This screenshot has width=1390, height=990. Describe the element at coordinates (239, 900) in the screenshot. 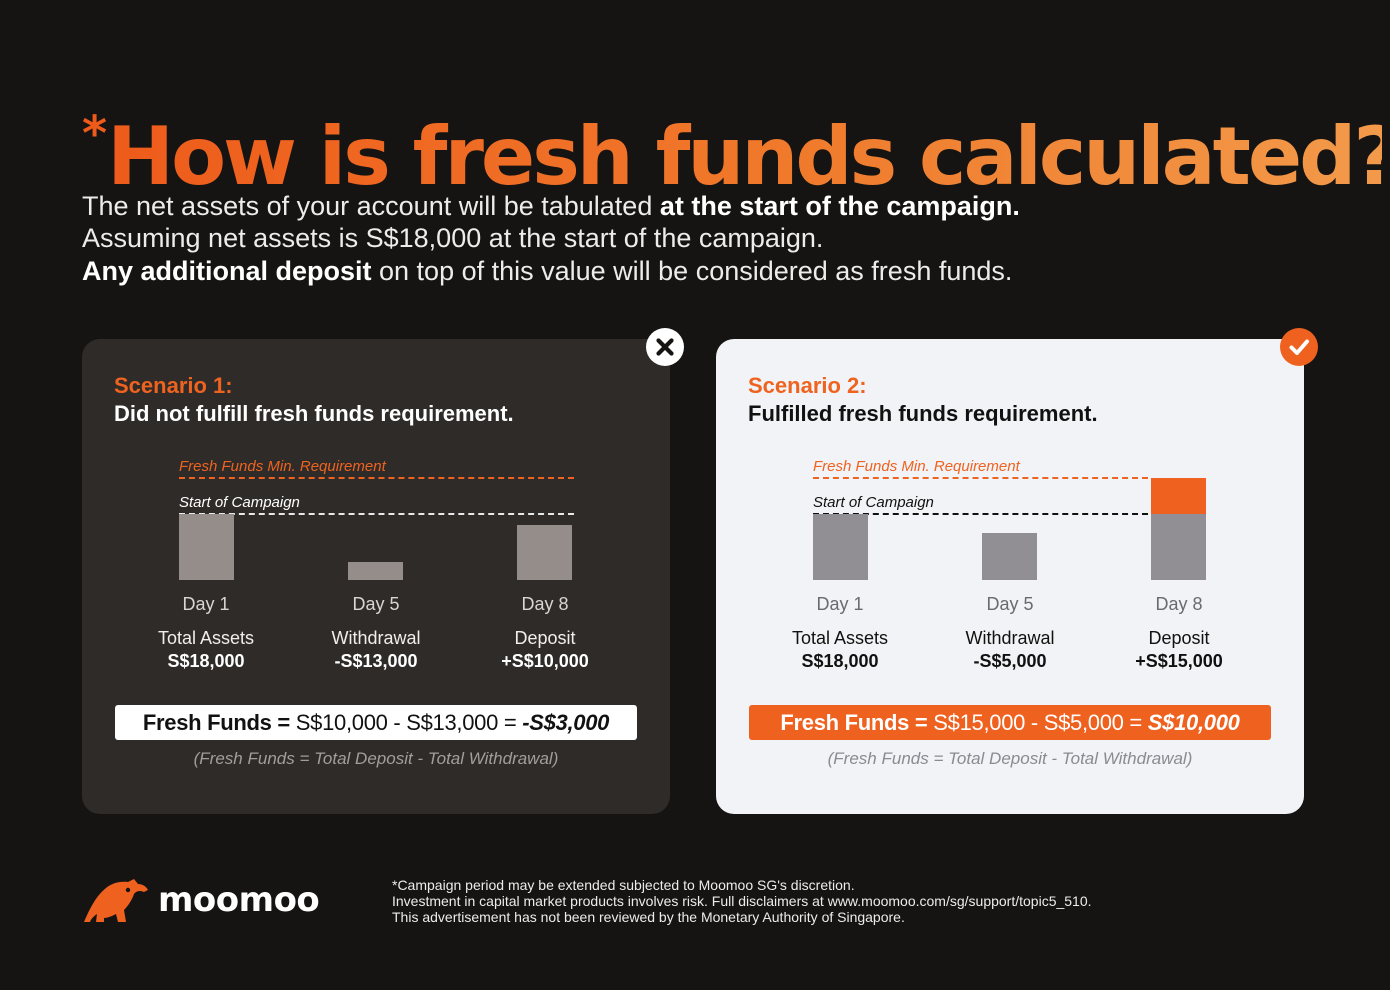

I see `brand-name: moomoo` at that location.